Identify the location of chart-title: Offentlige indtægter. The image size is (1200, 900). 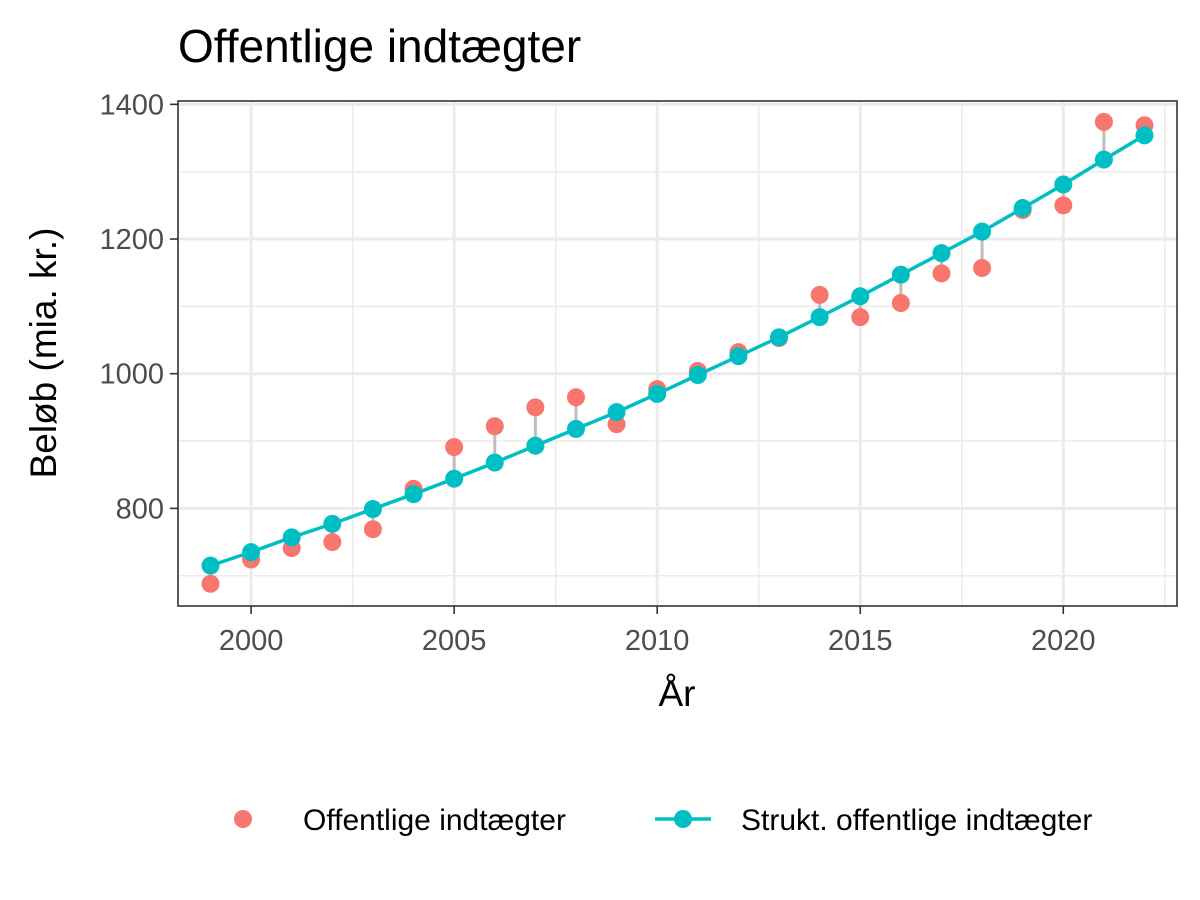
(379, 46).